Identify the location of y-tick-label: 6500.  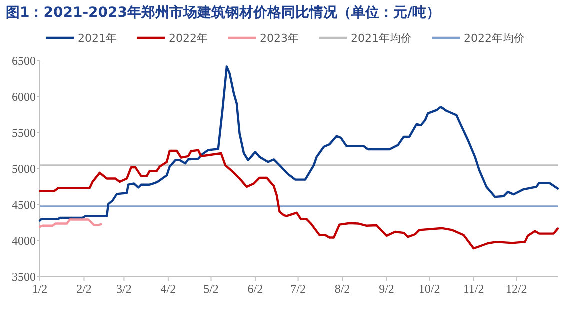
(24, 61).